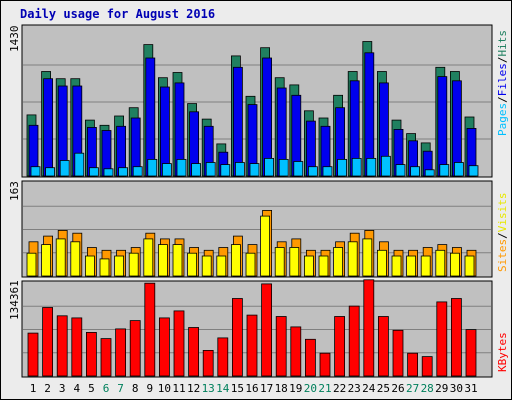 This screenshot has height=400, width=512. What do you see at coordinates (208, 388) in the screenshot?
I see `day-label: 13` at bounding box center [208, 388].